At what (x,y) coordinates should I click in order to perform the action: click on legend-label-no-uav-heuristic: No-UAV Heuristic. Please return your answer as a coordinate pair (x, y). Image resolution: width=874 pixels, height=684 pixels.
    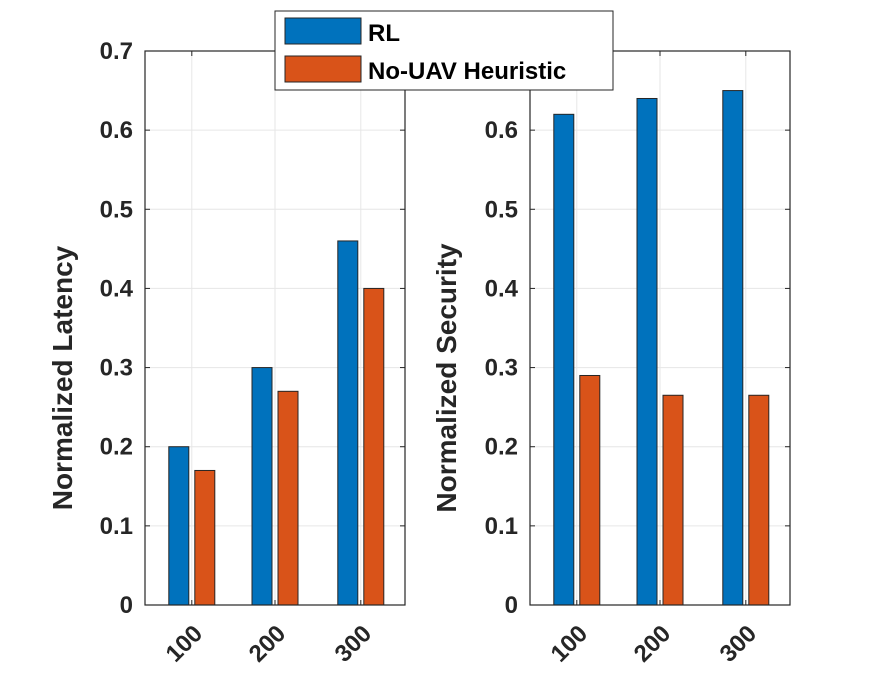
    Looking at the image, I should click on (467, 71).